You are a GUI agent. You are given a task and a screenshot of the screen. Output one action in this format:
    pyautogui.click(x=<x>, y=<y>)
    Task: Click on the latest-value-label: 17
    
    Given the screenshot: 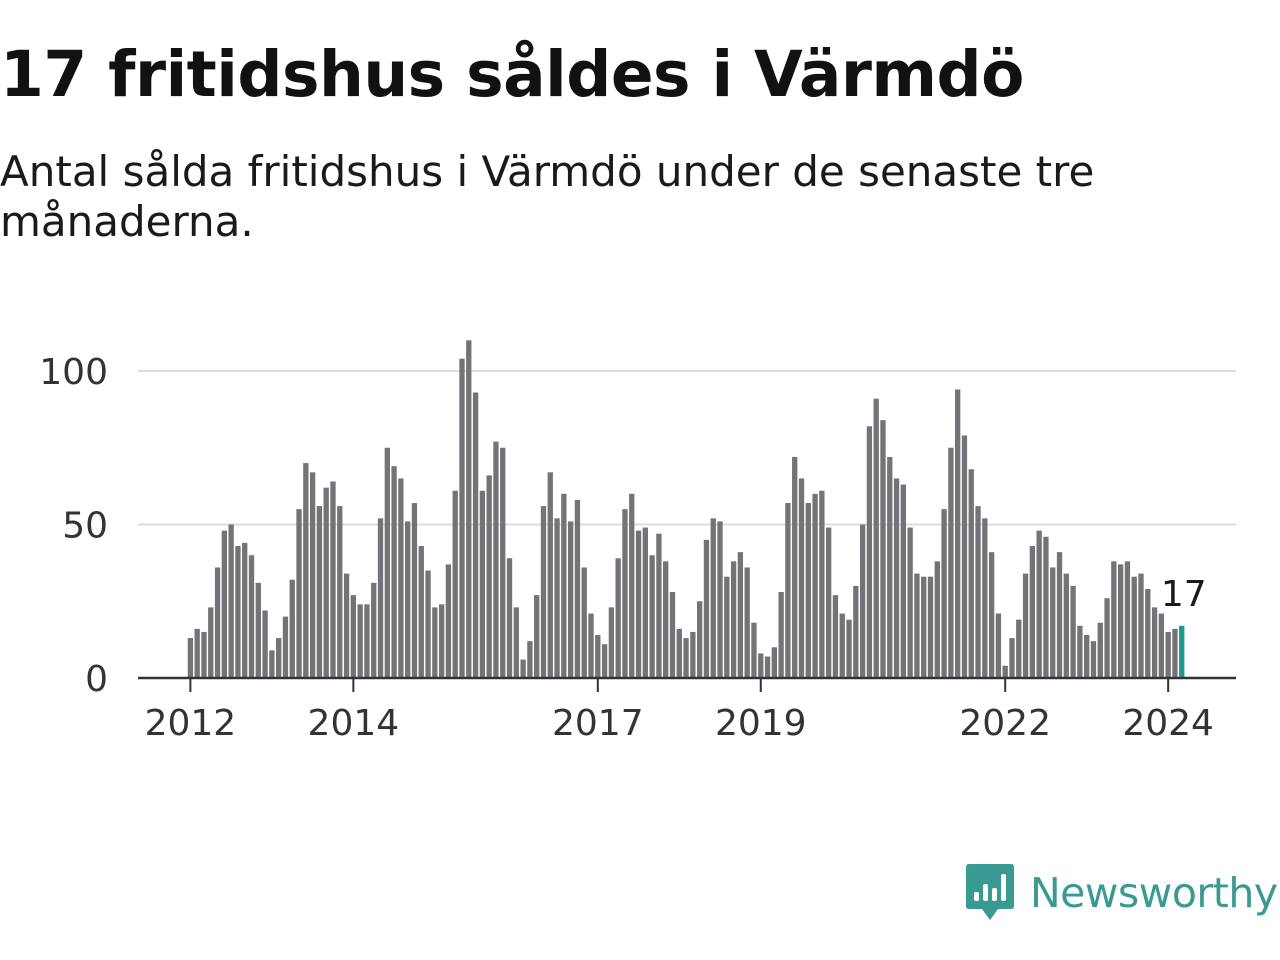 What is the action you would take?
    pyautogui.click(x=1184, y=594)
    